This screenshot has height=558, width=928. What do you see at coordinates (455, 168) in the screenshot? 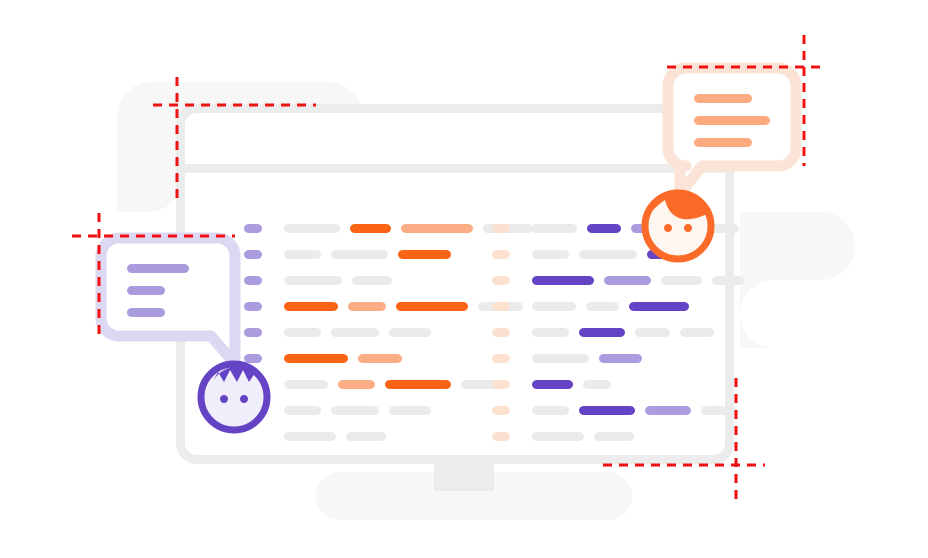
I see `monitor-header-divider` at bounding box center [455, 168].